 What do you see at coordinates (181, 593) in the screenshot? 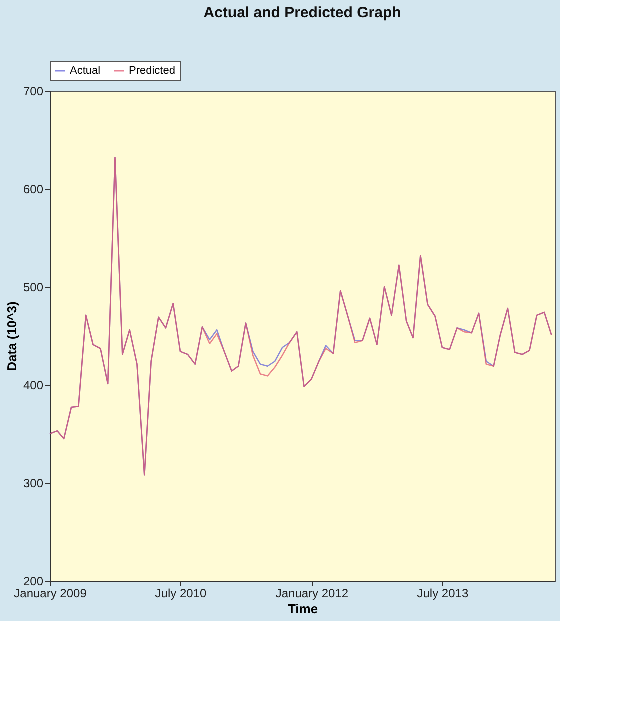
I see `x-tick-label: July 2010` at bounding box center [181, 593].